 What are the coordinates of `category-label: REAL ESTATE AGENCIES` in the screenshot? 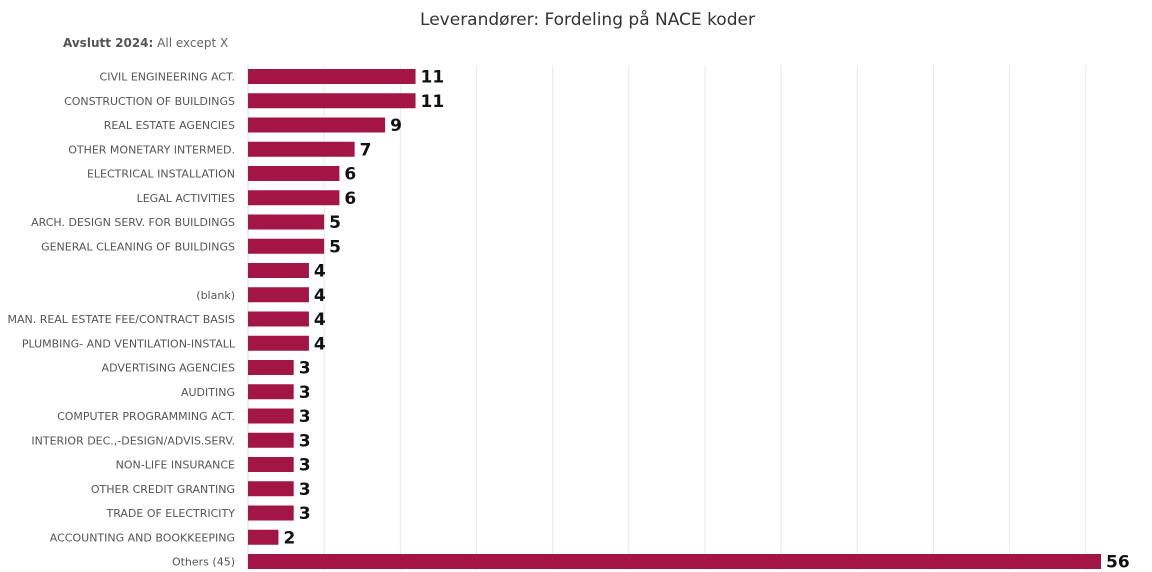 It's located at (169, 125).